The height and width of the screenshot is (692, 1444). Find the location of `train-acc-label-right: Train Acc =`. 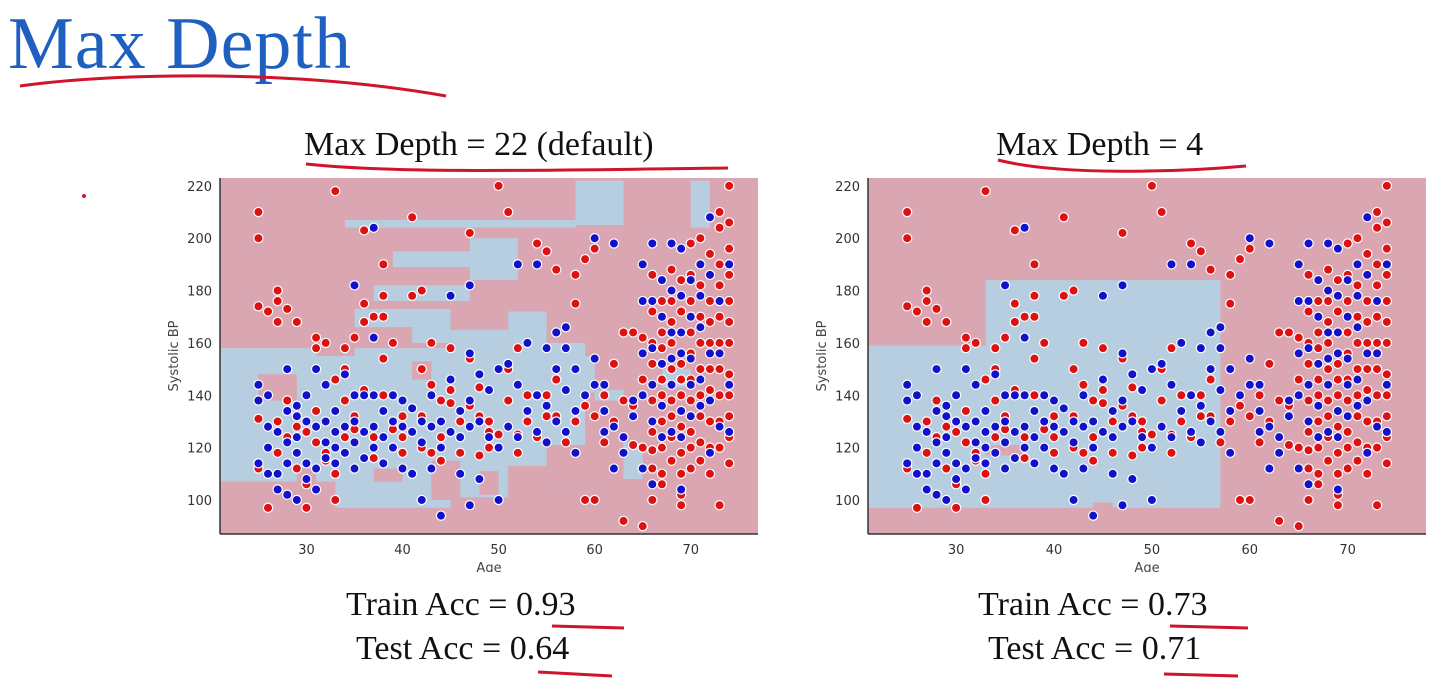

train-acc-label-right: Train Acc = is located at coordinates (1063, 604).